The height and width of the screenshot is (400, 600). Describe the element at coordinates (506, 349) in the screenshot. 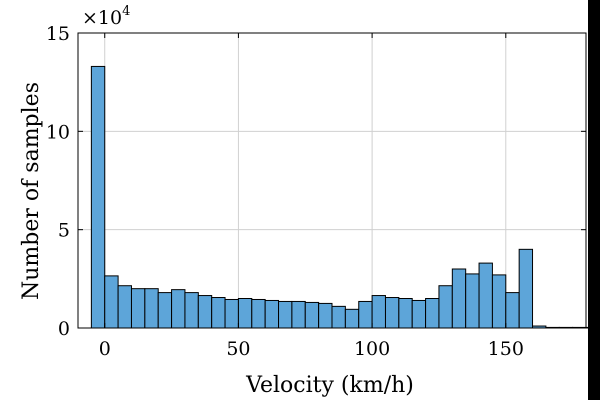

I see `x-tick-label: 150` at that location.